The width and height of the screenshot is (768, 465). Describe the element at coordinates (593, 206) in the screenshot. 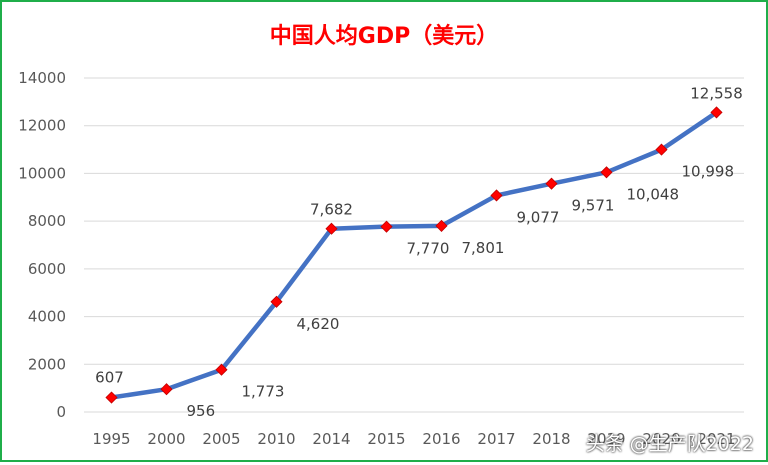

I see `data-label: 9,571` at that location.